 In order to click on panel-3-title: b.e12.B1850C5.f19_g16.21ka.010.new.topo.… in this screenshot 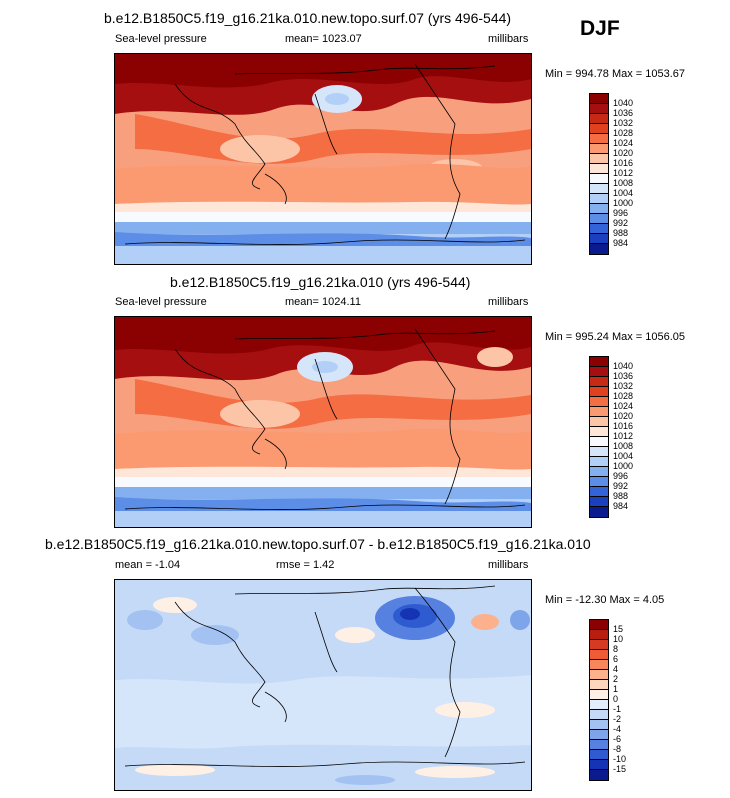, I will do `click(318, 544)`.